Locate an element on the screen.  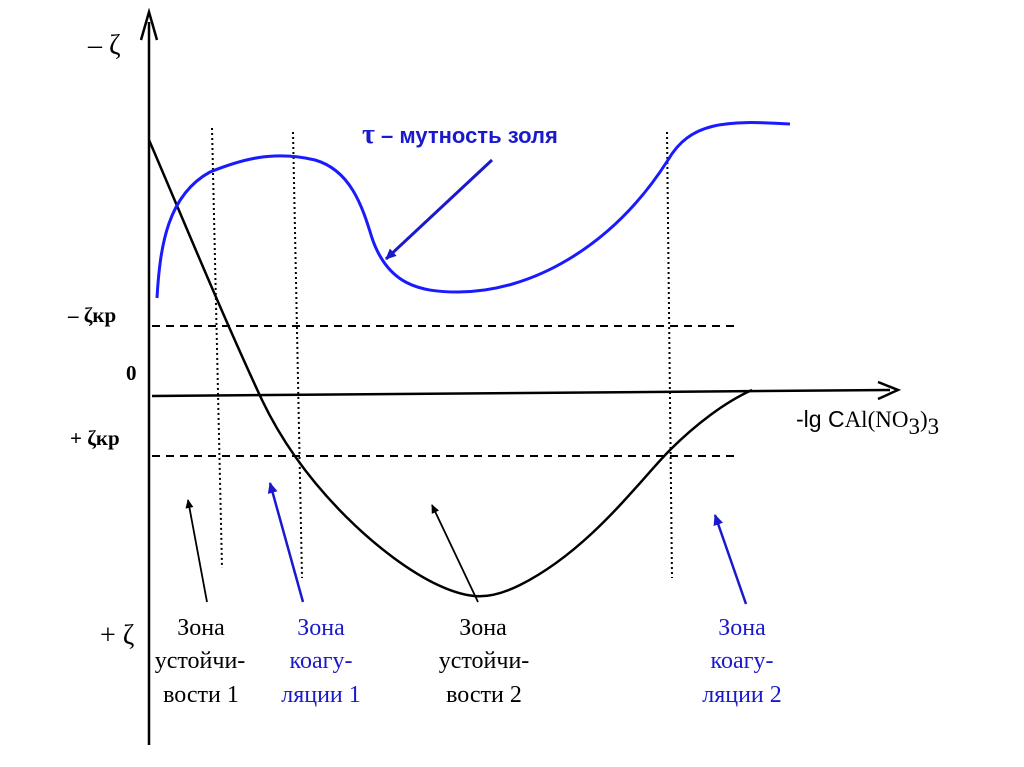
zone-3-line-1: Зона is located at coordinates (483, 628).